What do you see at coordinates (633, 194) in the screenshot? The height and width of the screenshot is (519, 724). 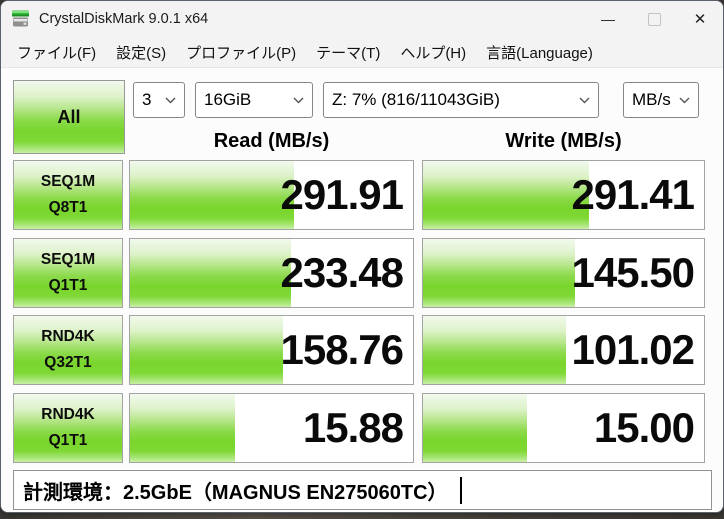 I see `write-value: 291.41` at bounding box center [633, 194].